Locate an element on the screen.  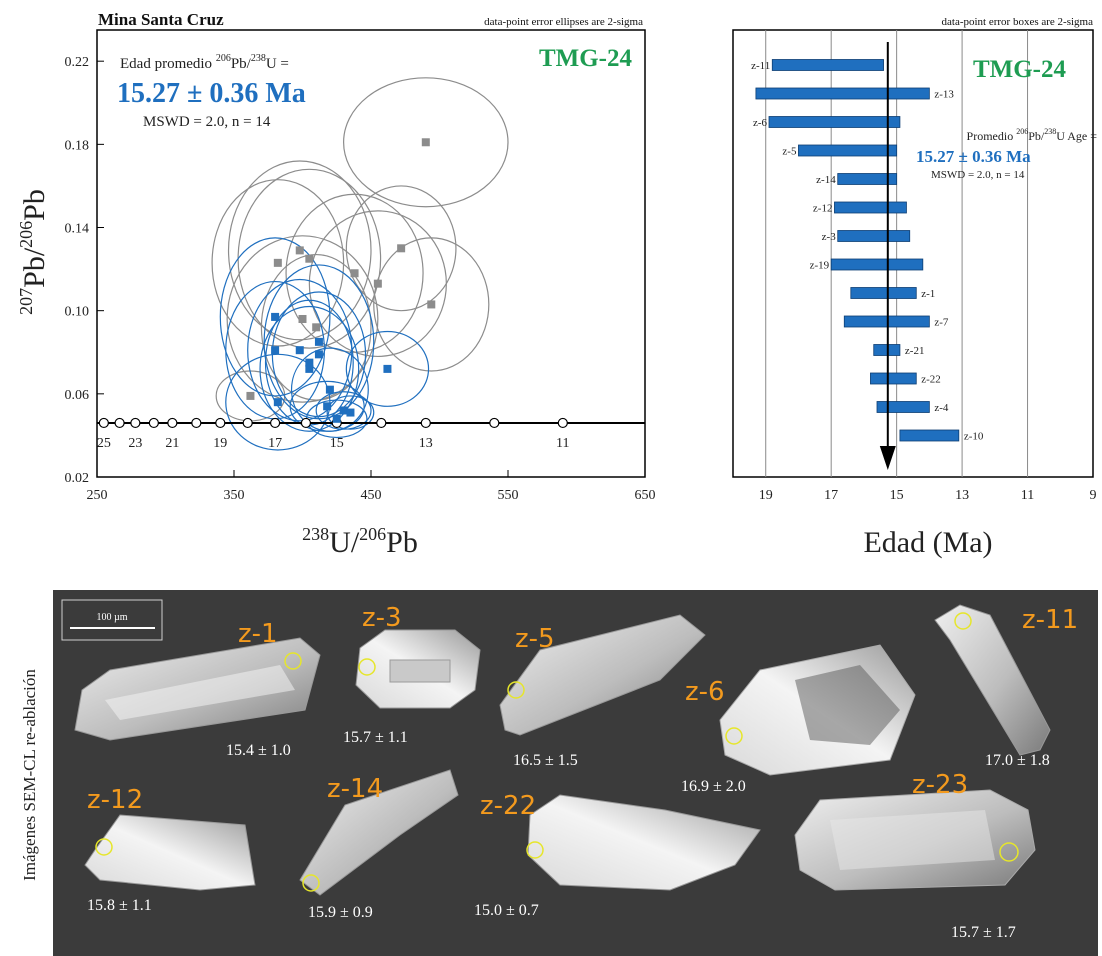
age-bar-label: z-22 is located at coordinates (931, 380).